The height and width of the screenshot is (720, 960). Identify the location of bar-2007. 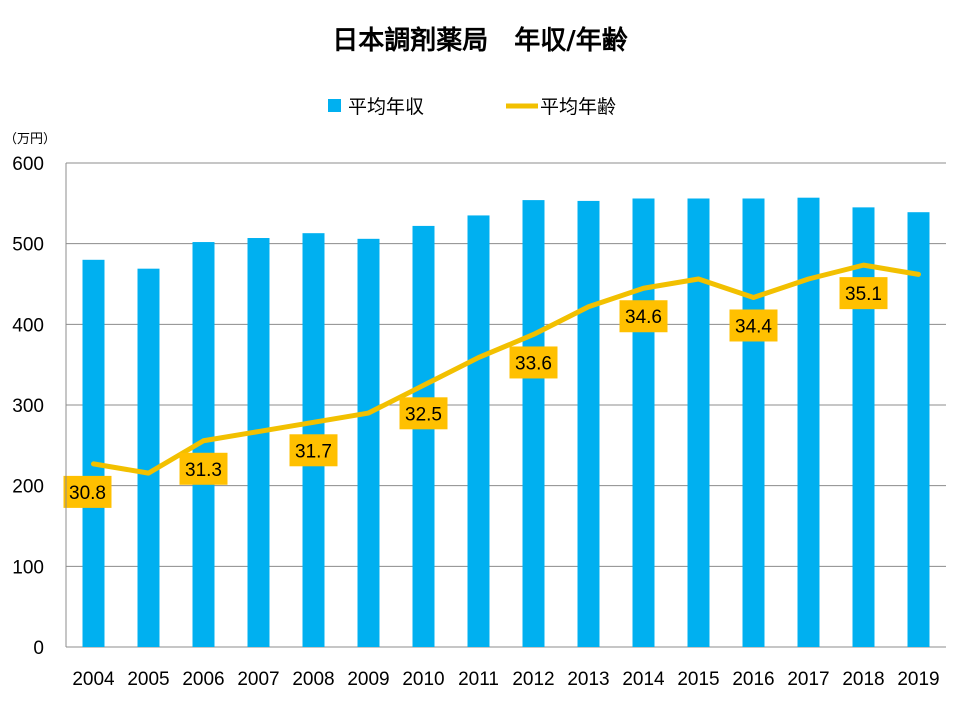
(258, 442).